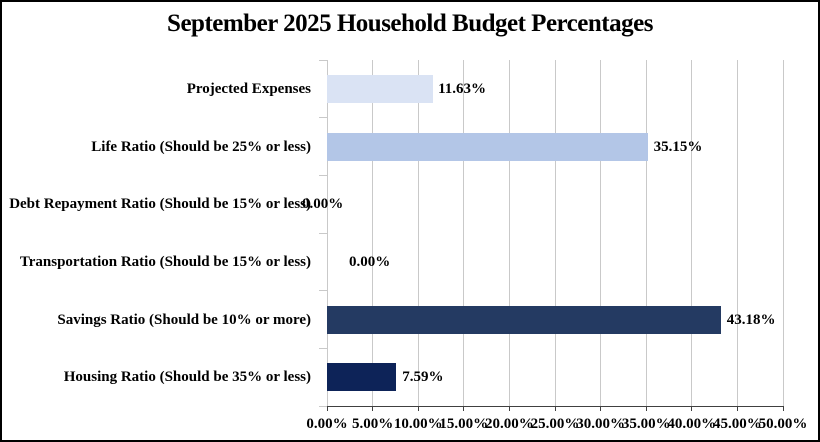 The height and width of the screenshot is (442, 820). What do you see at coordinates (462, 88) in the screenshot?
I see `bar-value-label: 11.63%` at bounding box center [462, 88].